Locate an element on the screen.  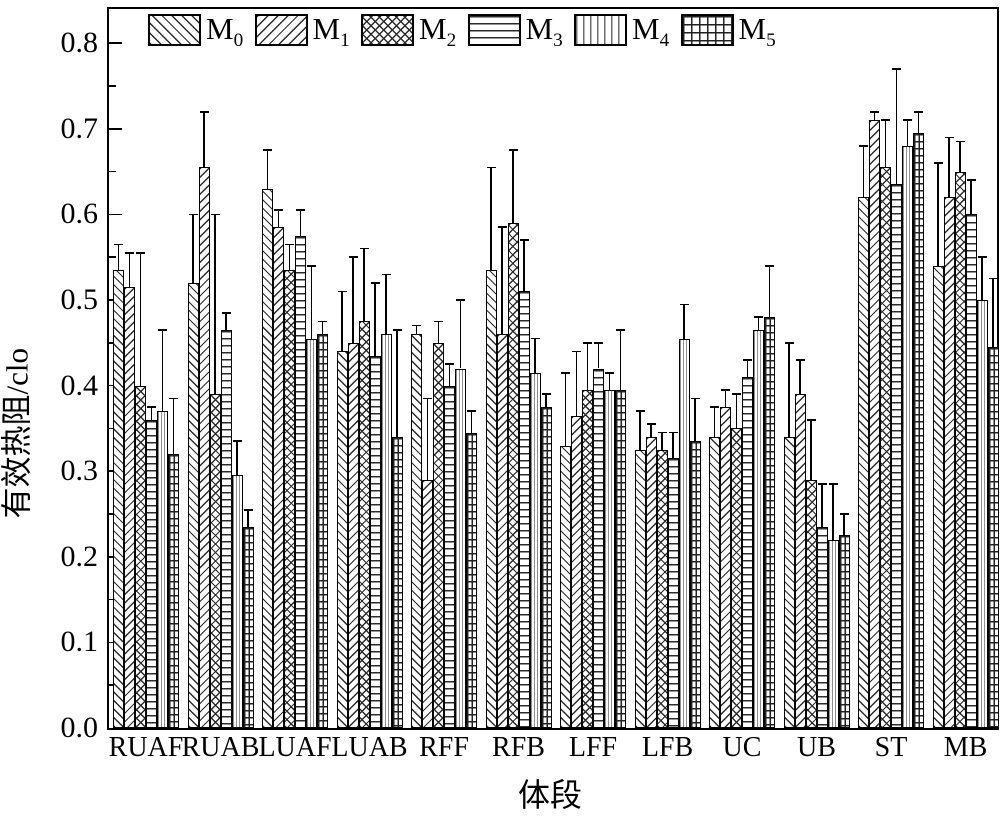
bar-LUAB-M3 is located at coordinates (375, 541).